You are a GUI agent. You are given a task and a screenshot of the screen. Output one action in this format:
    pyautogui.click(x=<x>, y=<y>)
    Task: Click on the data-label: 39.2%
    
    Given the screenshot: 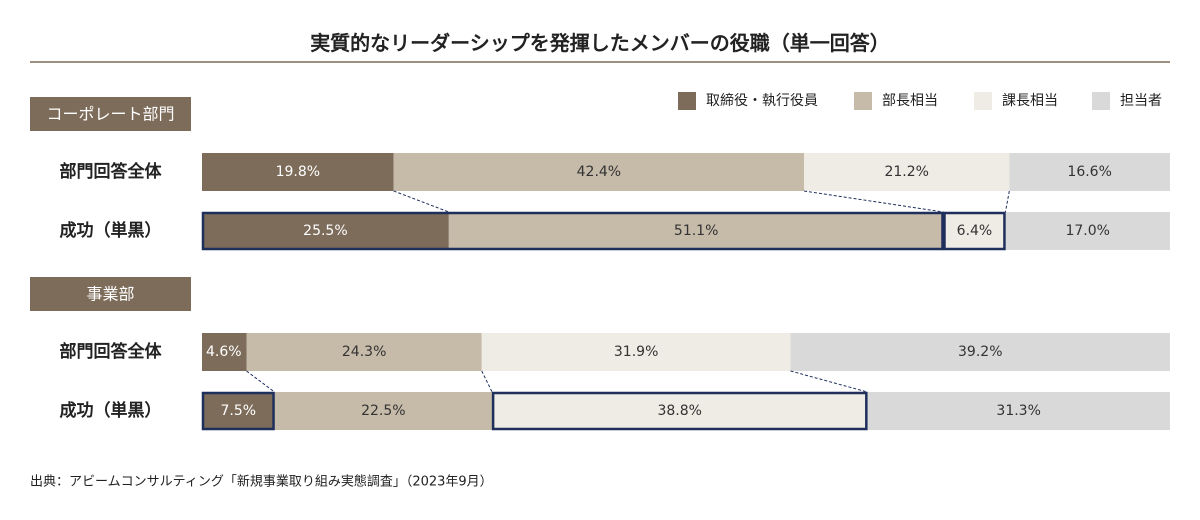 What is the action you would take?
    pyautogui.click(x=980, y=352)
    